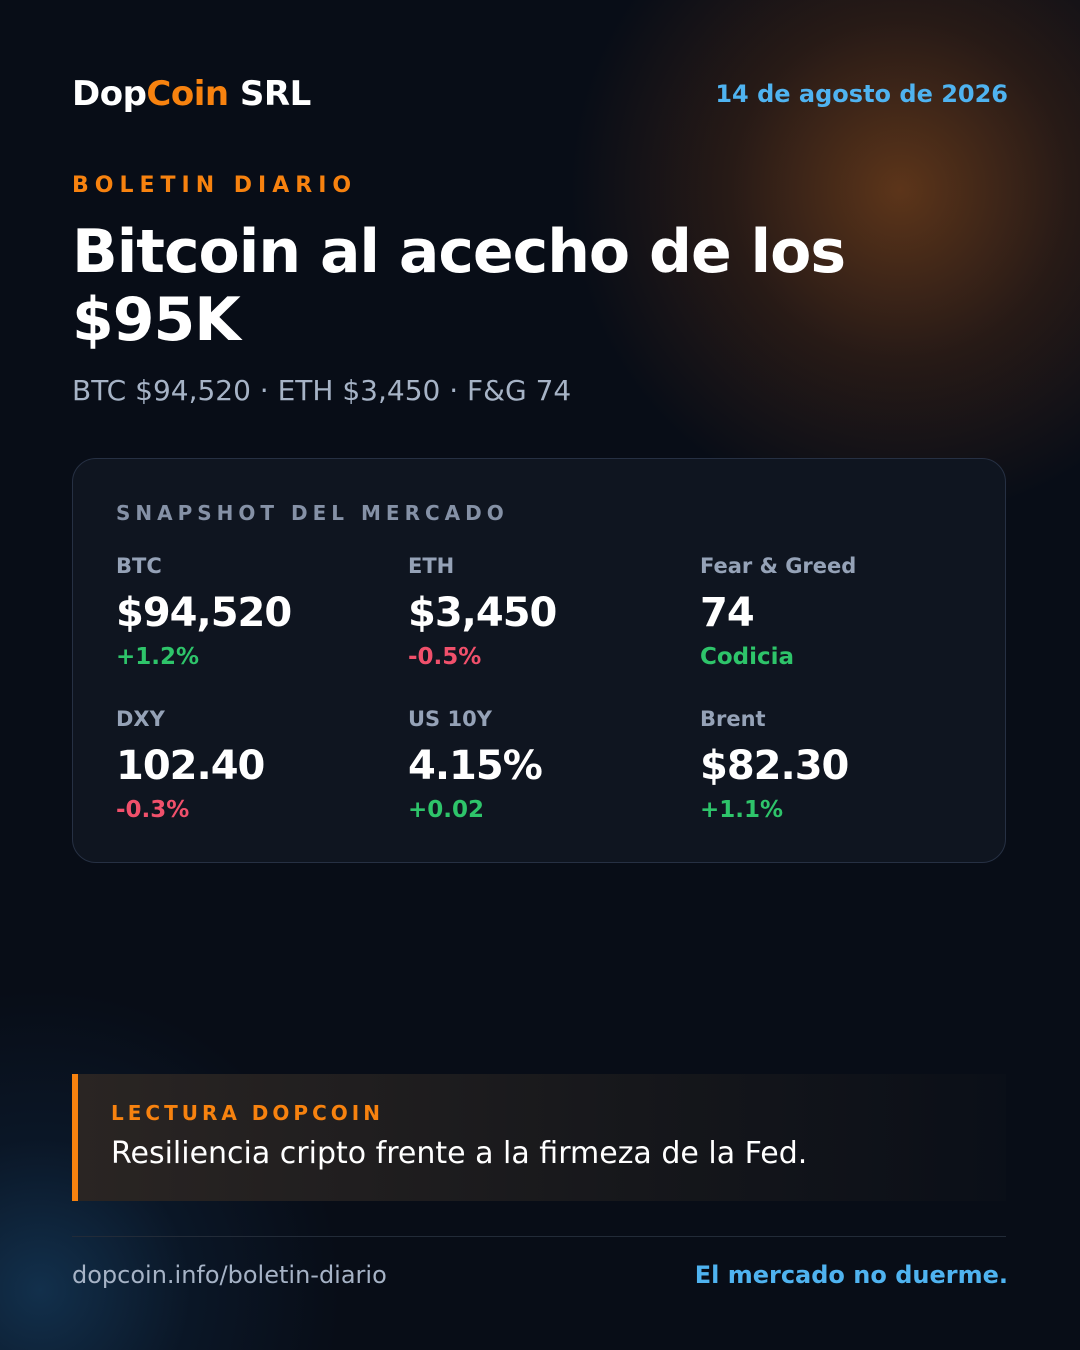  Describe the element at coordinates (459, 286) in the screenshot. I see `headline: Bitcoin al acecho de los $95K` at that location.